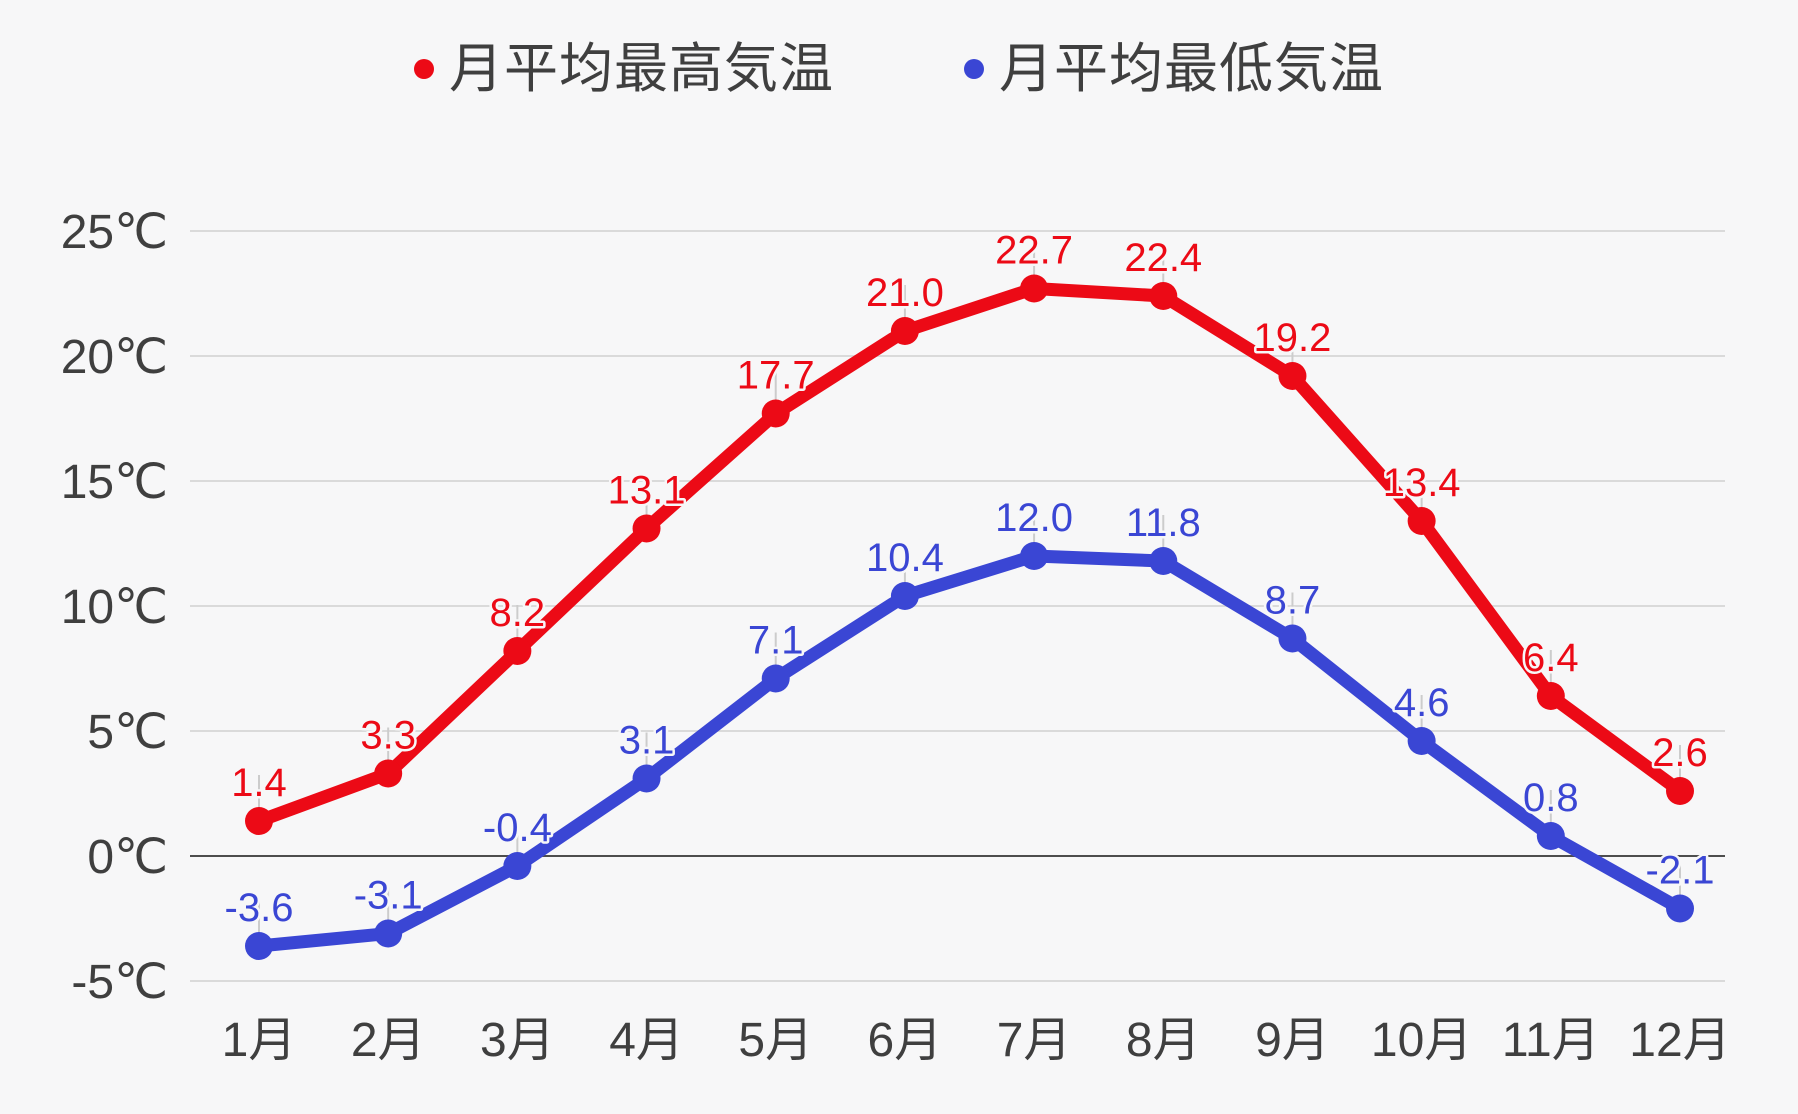 The image size is (1798, 1114). I want to click on x-axis-tick-label: 10月, so click(1421, 1040).